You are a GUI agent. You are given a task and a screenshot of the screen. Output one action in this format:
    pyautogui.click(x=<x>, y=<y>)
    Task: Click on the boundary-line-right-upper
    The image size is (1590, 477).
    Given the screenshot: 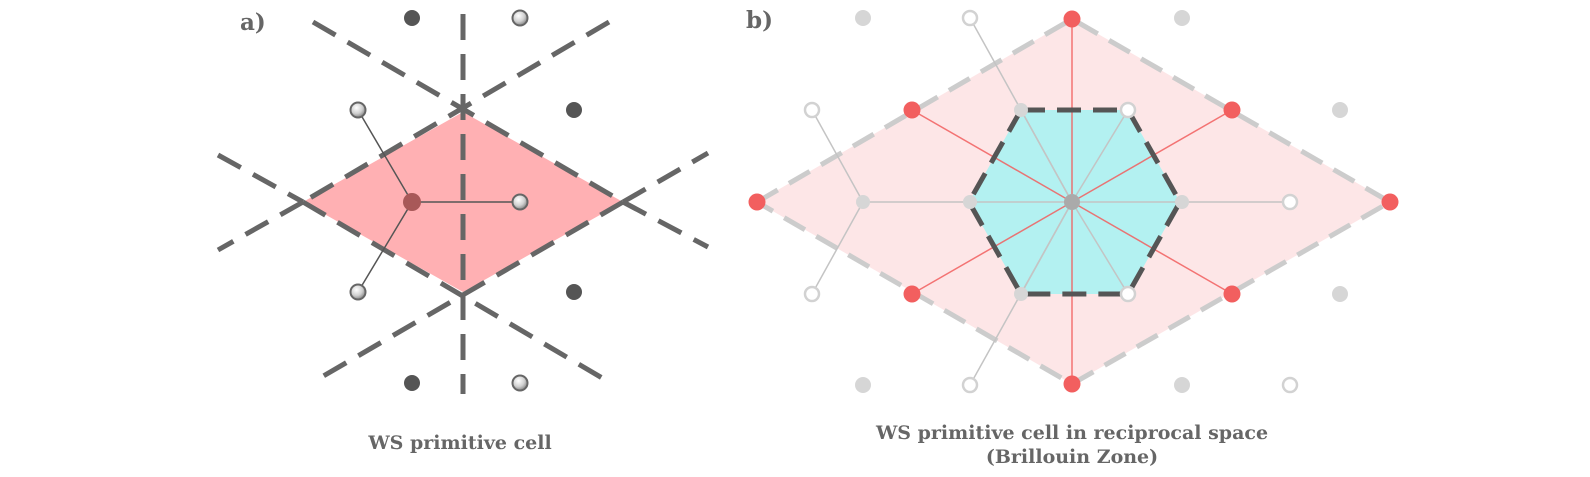 What is the action you would take?
    pyautogui.click(x=665, y=177)
    